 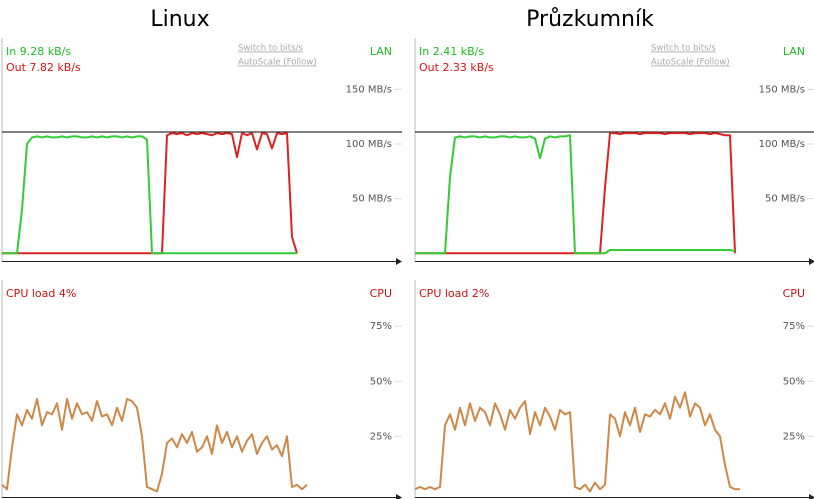 What do you see at coordinates (43, 67) in the screenshot?
I see `readout: Out 7.82 kB/s` at bounding box center [43, 67].